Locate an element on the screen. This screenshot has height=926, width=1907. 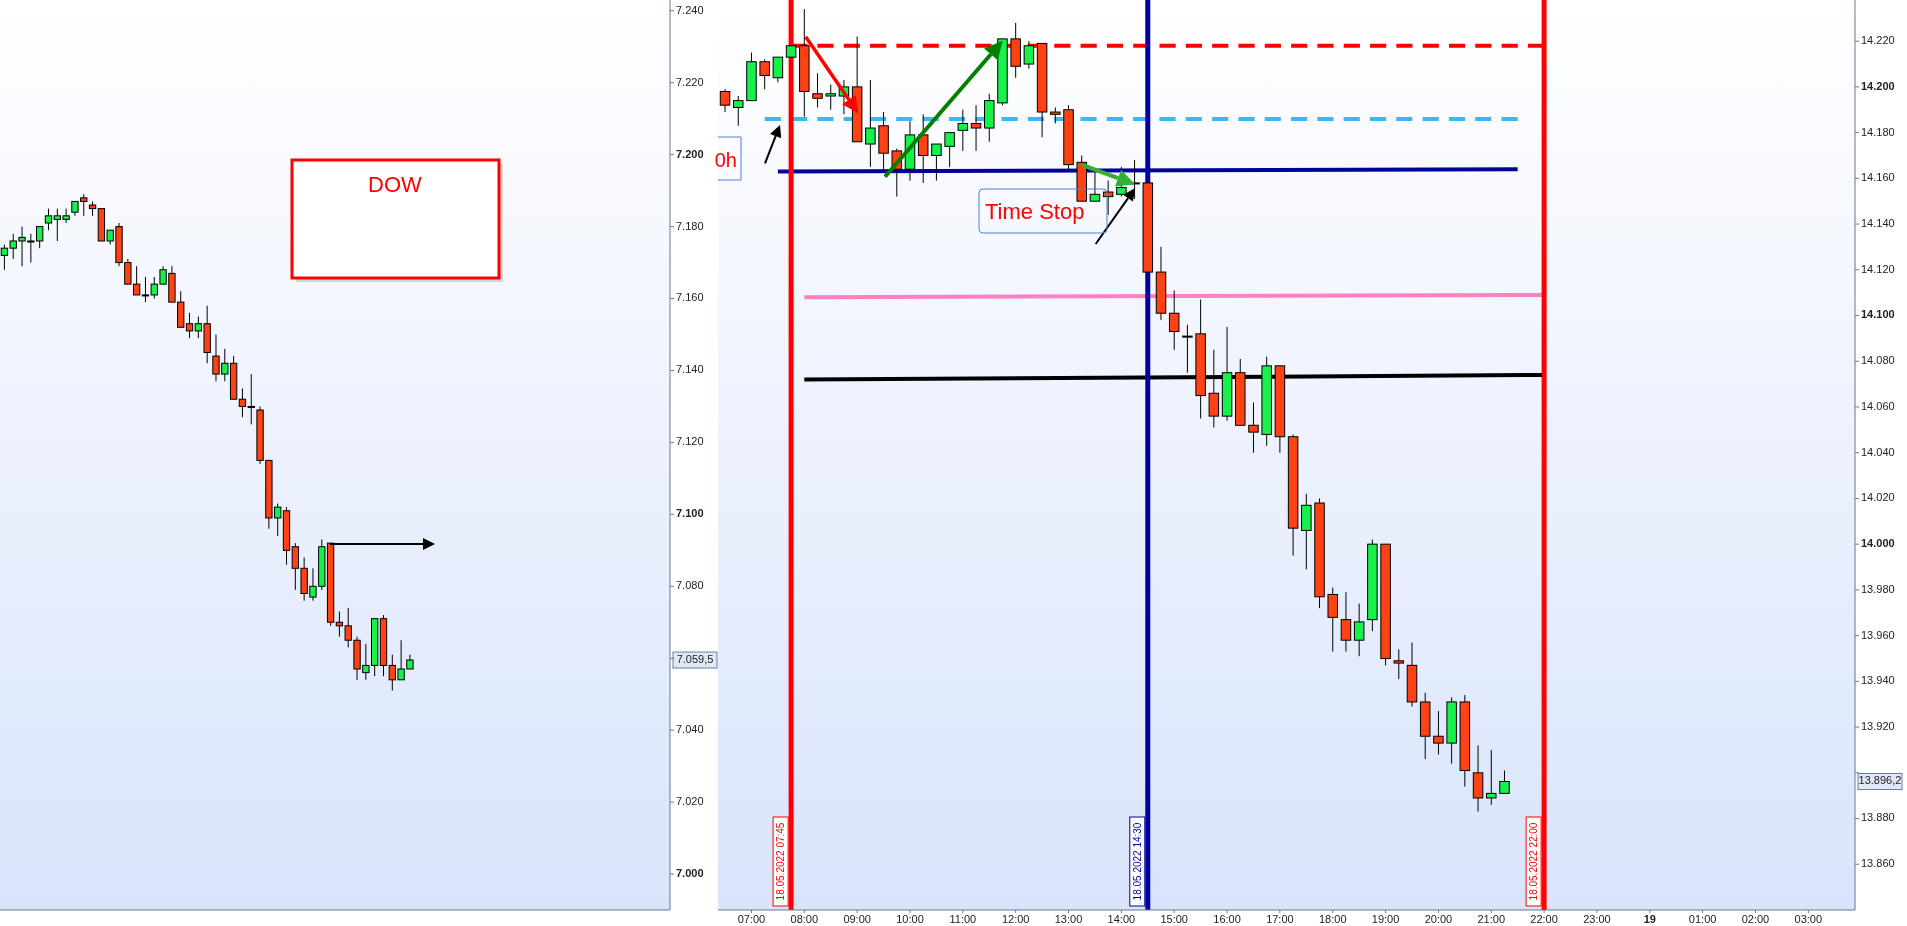
x-tick-label: 22:00 is located at coordinates (1544, 919).